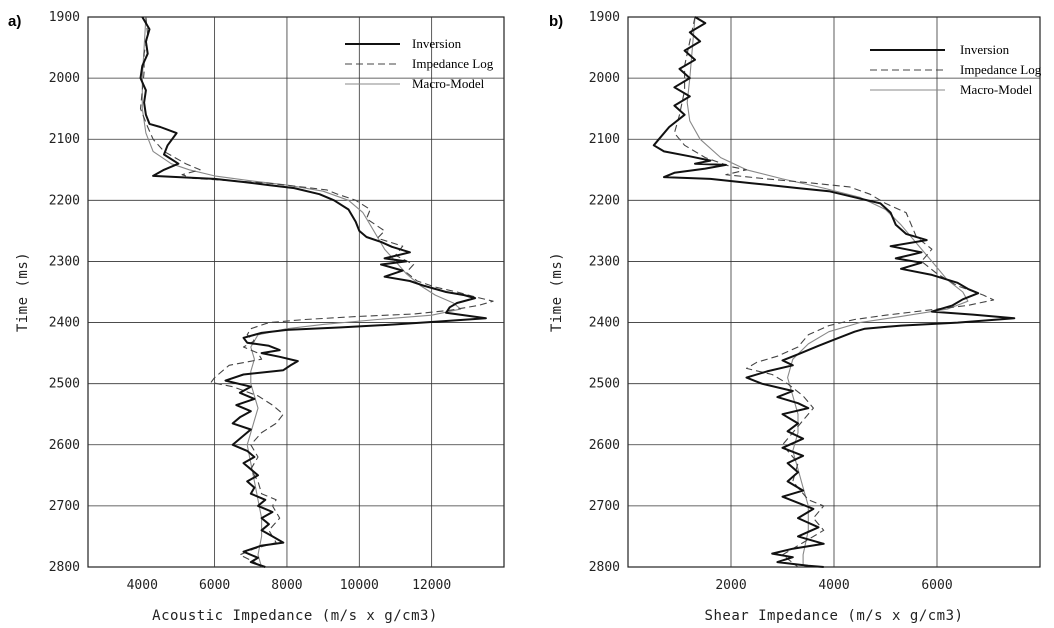 This screenshot has width=1054, height=628. I want to click on x-tick-label-10000: 10000, so click(359, 585).